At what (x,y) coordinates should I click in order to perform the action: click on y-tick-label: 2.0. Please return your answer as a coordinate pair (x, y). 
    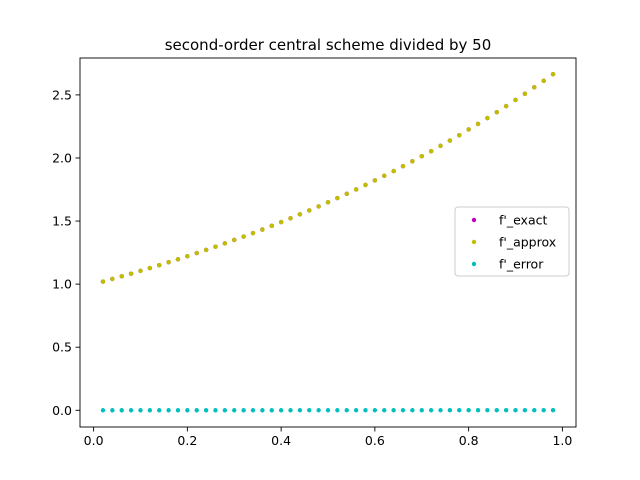
    Looking at the image, I should click on (62, 157).